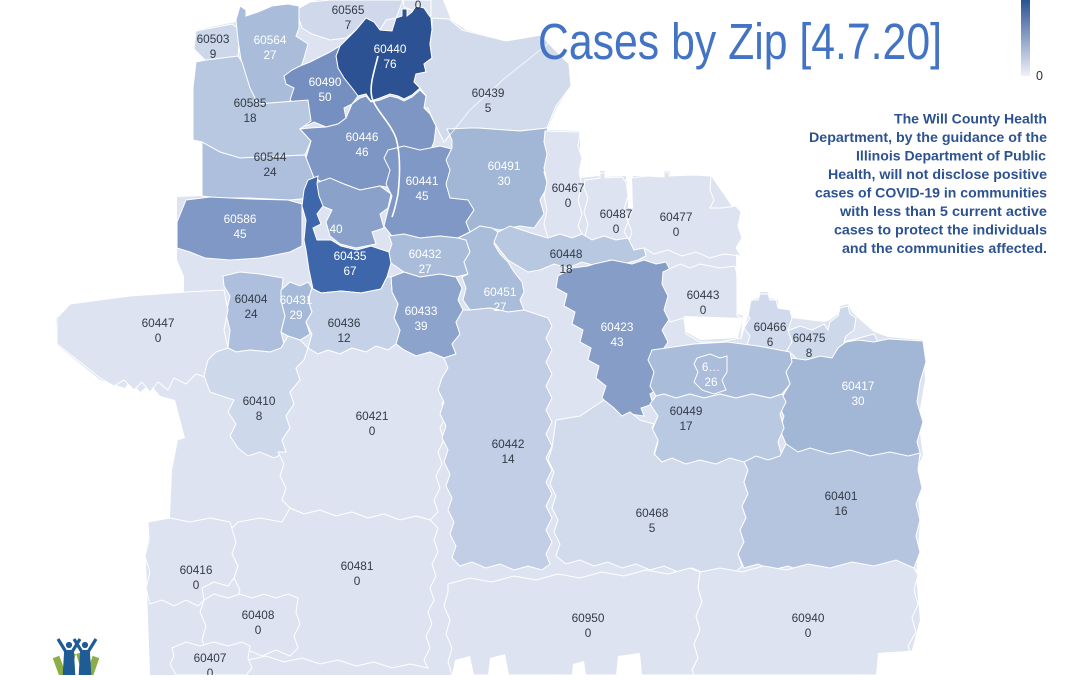 The image size is (1080, 680). I want to click on svg-text:6…26: 6… 26, so click(711, 374).